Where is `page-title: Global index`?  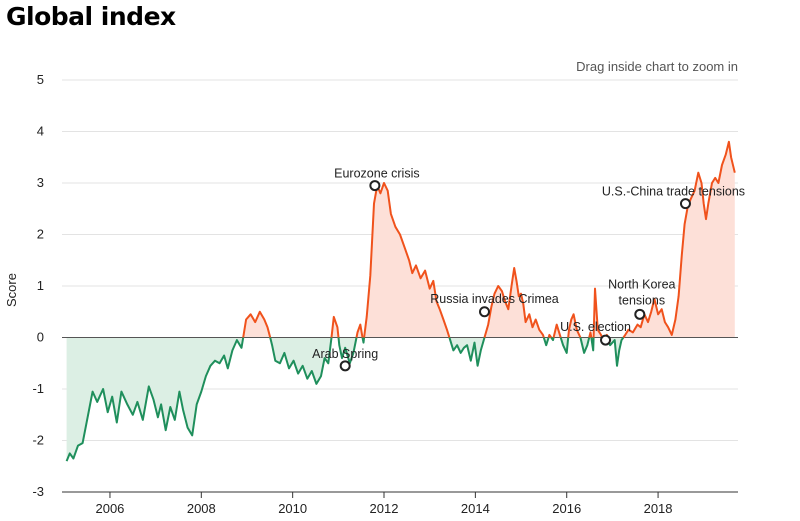 page-title: Global index is located at coordinates (91, 16).